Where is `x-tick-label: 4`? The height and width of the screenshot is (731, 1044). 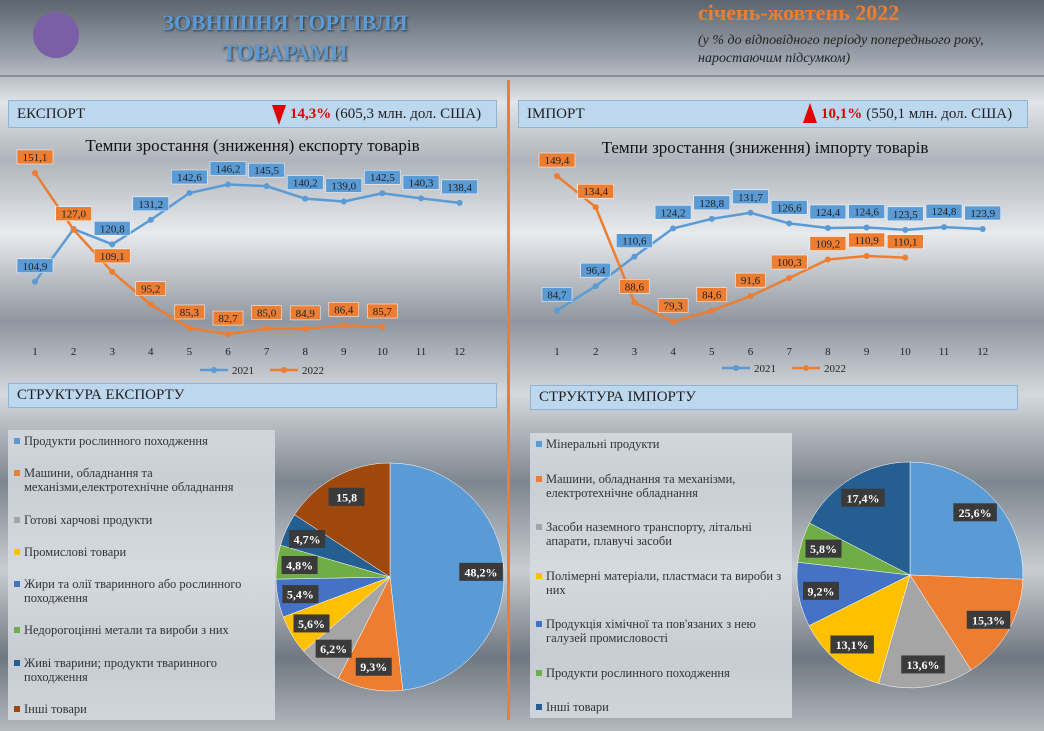
x-tick-label: 4 is located at coordinates (151, 352).